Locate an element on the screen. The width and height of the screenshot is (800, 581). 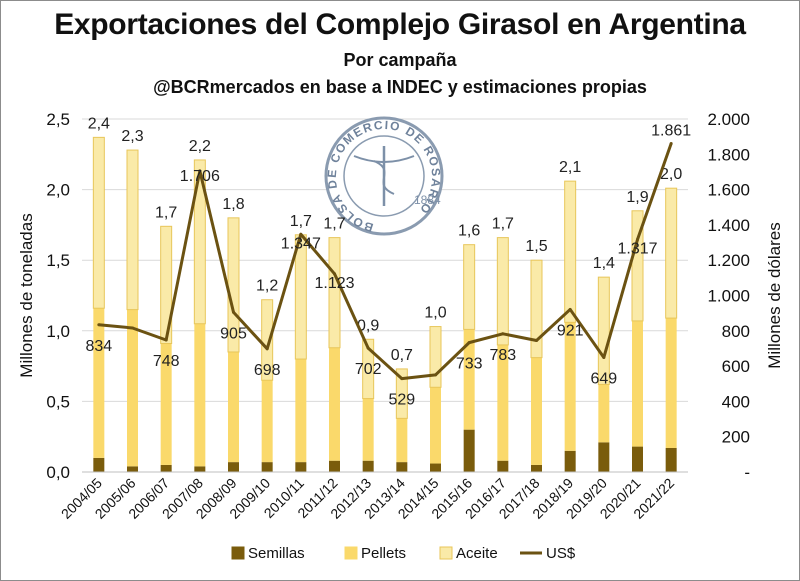
y-right-tick-label: 1.600 is located at coordinates (728, 190).